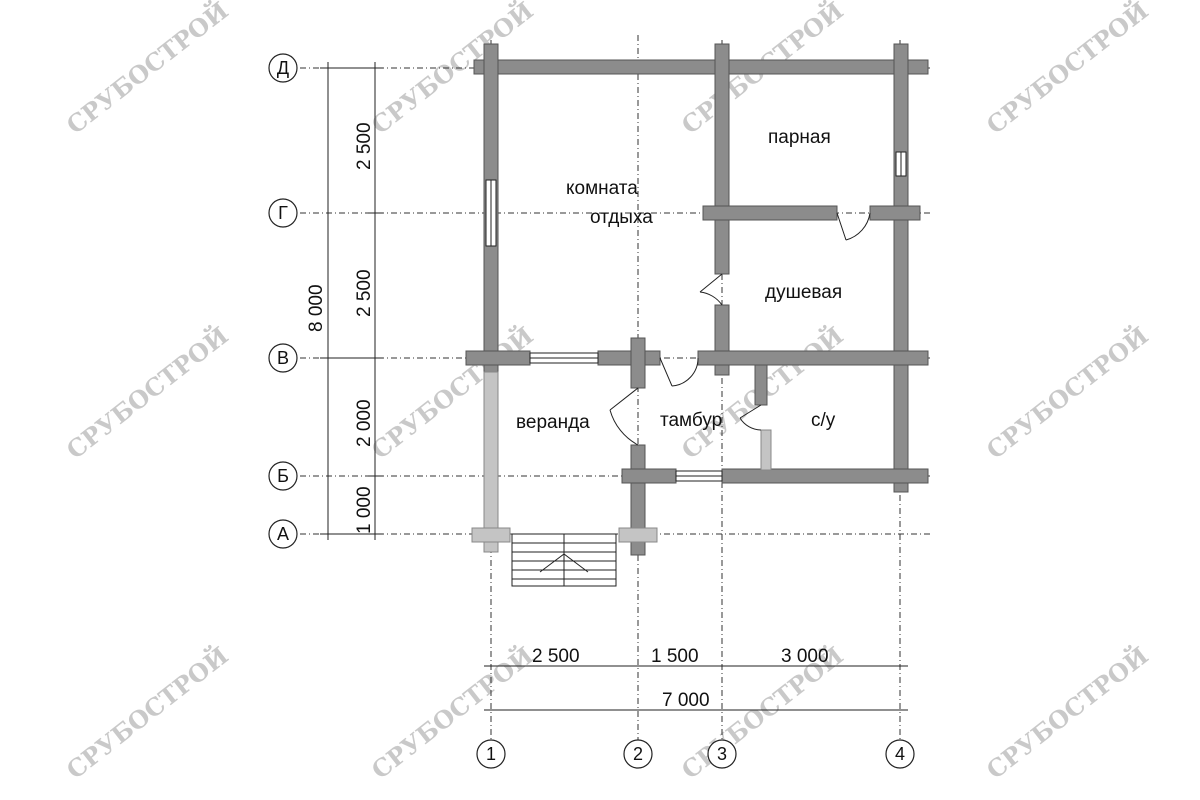 The width and height of the screenshot is (1200, 800). Describe the element at coordinates (711, 289) in the screenshot. I see `door-rest-room` at that location.